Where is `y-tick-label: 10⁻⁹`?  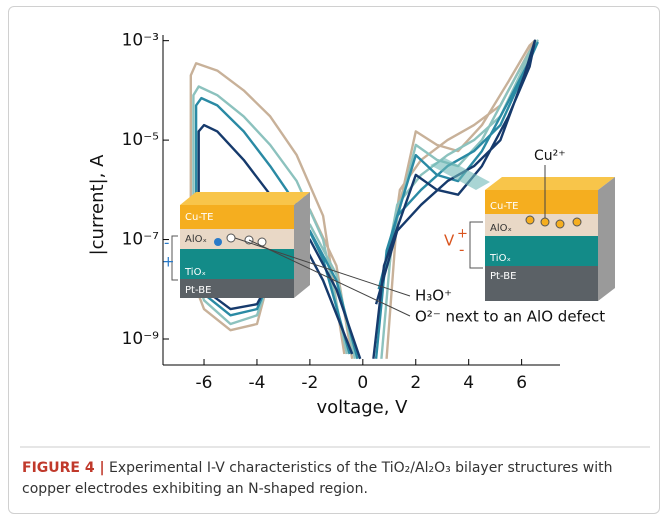 y-tick-label: 10⁻⁹ is located at coordinates (141, 339).